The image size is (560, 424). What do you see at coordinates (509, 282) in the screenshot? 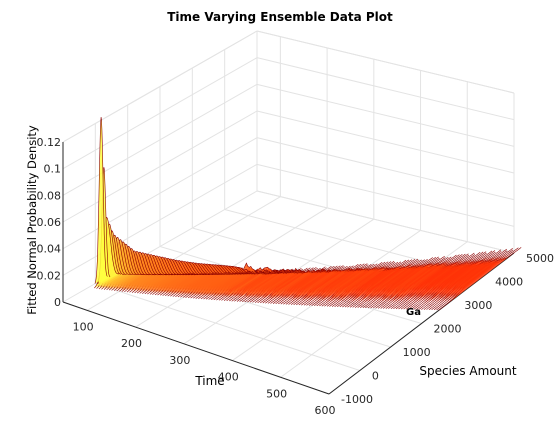
I see `y-tick-label: 4000` at bounding box center [509, 282].